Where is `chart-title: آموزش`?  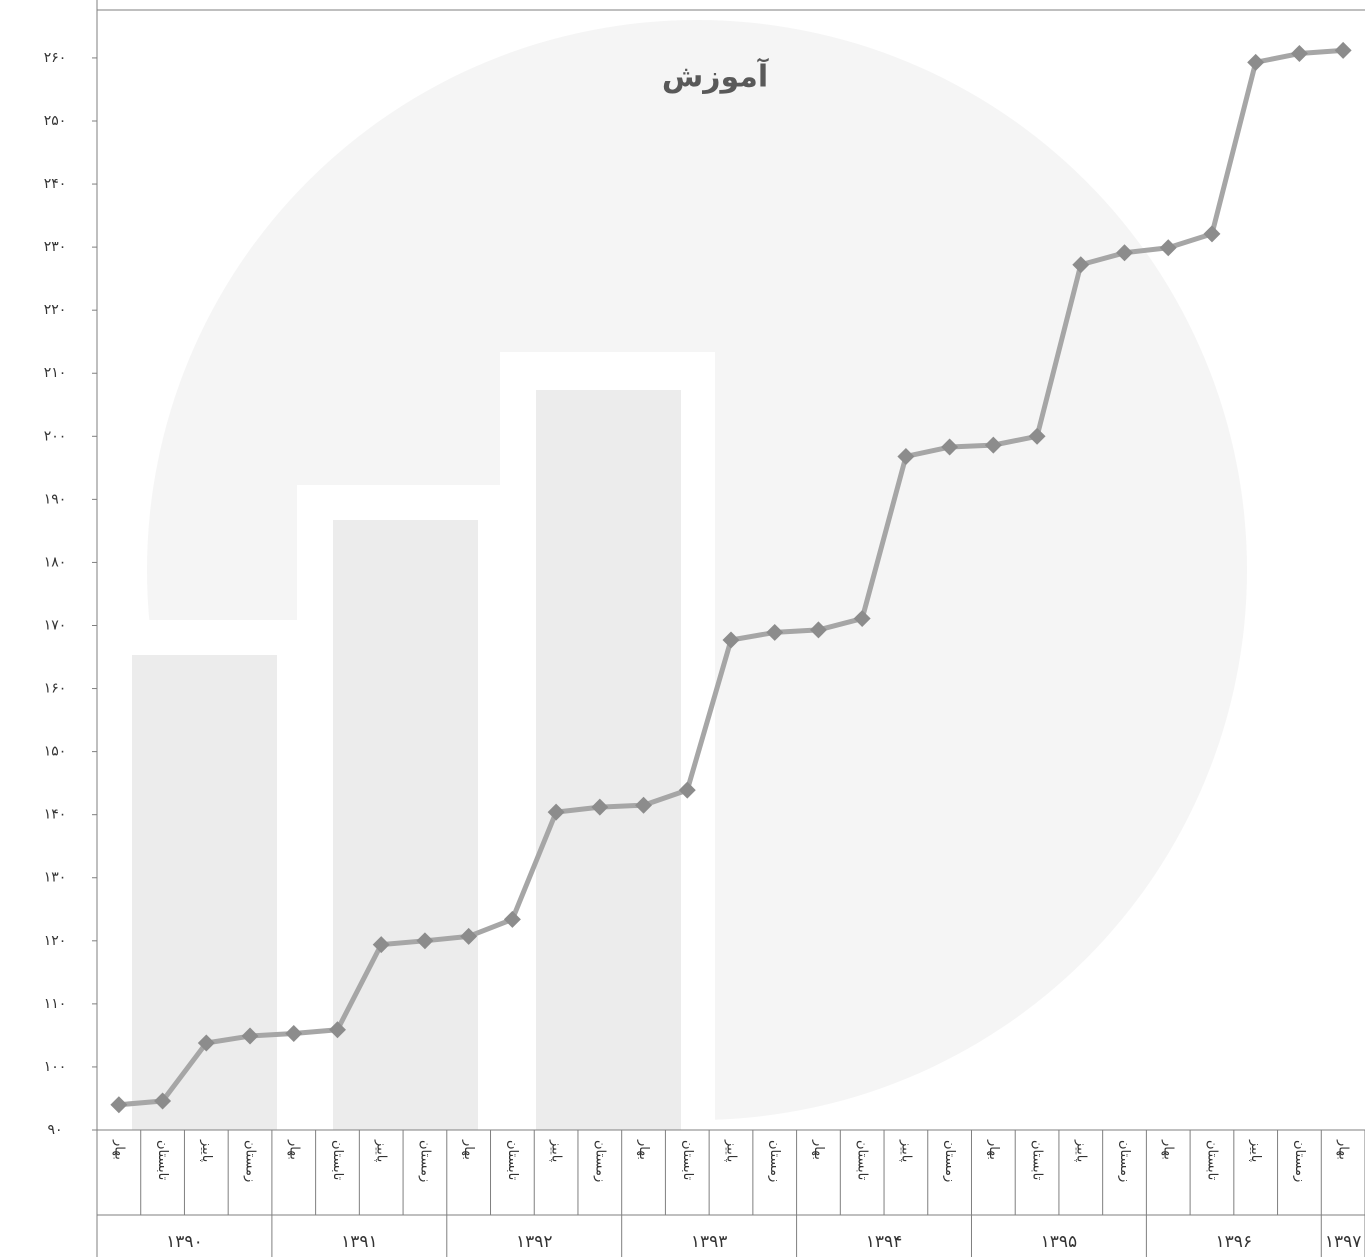 chart-title: آموزش is located at coordinates (715, 76).